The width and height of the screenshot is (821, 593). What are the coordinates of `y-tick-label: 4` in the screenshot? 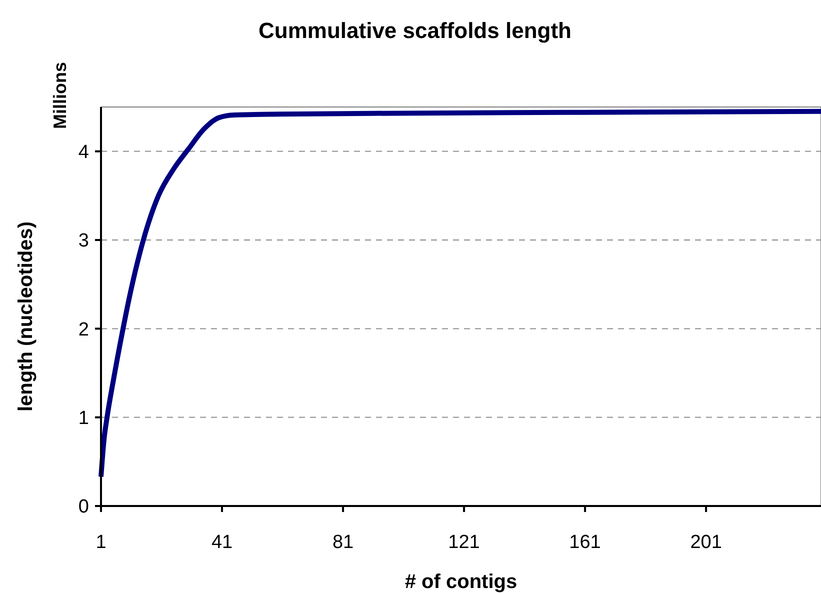 It's located at (84, 152).